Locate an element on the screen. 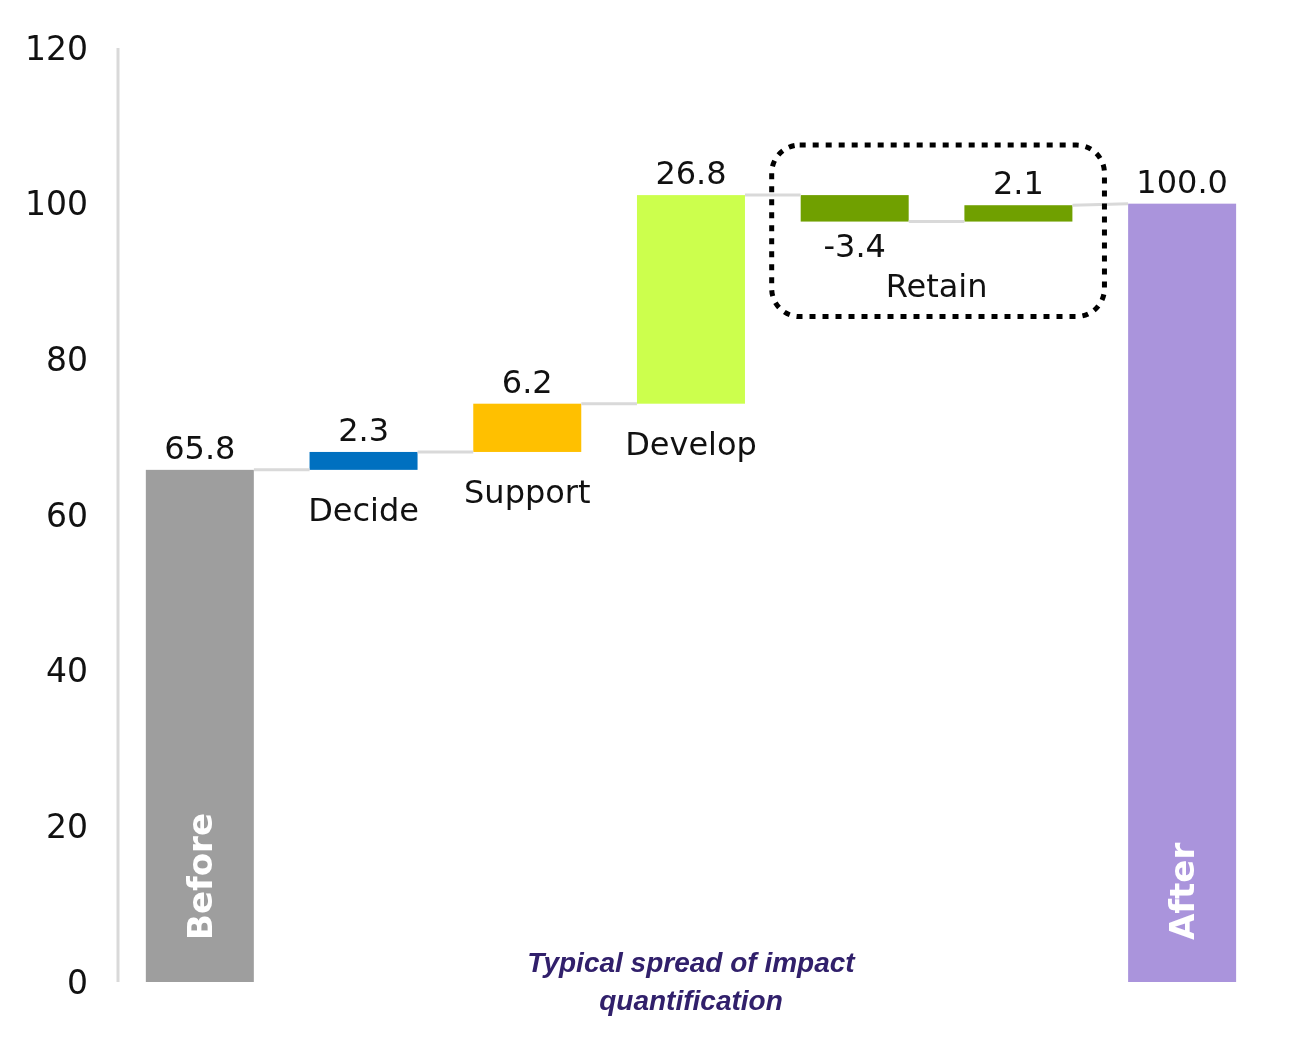 This screenshot has height=1042, width=1295. data-label: -3.4 is located at coordinates (854, 245).